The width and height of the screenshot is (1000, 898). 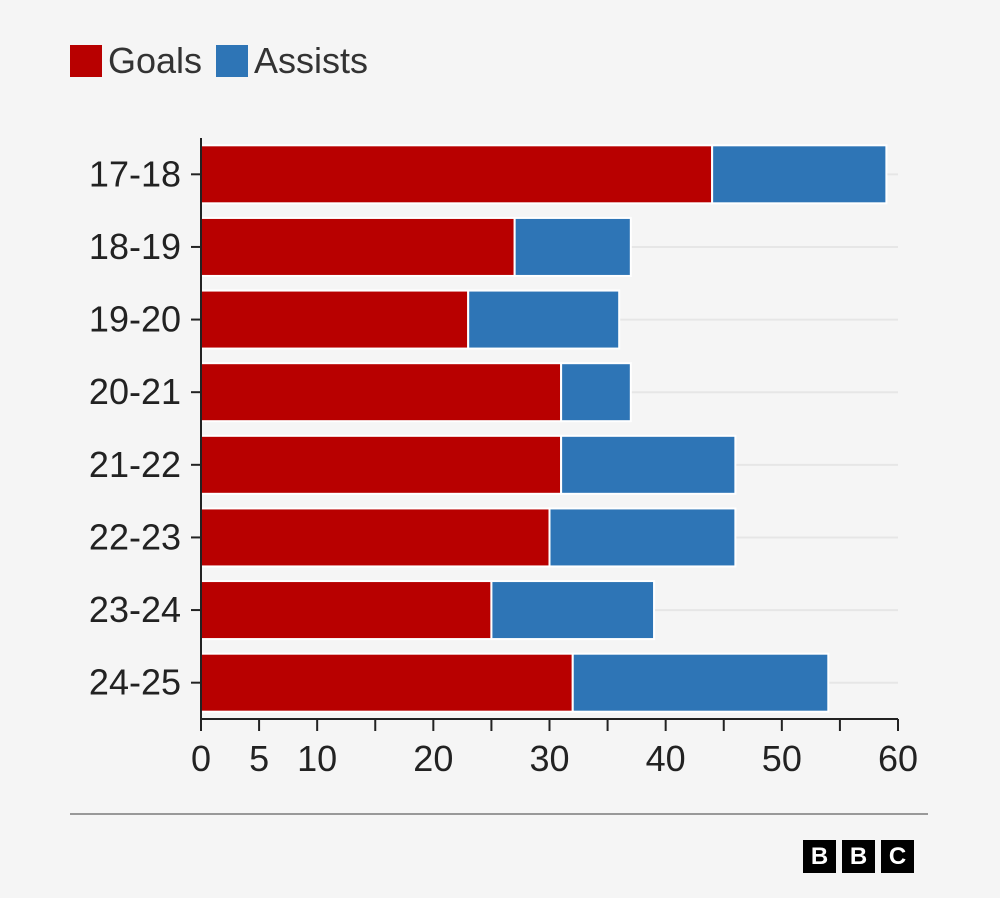 I want to click on y-tick-label: 17-18, so click(x=135, y=173).